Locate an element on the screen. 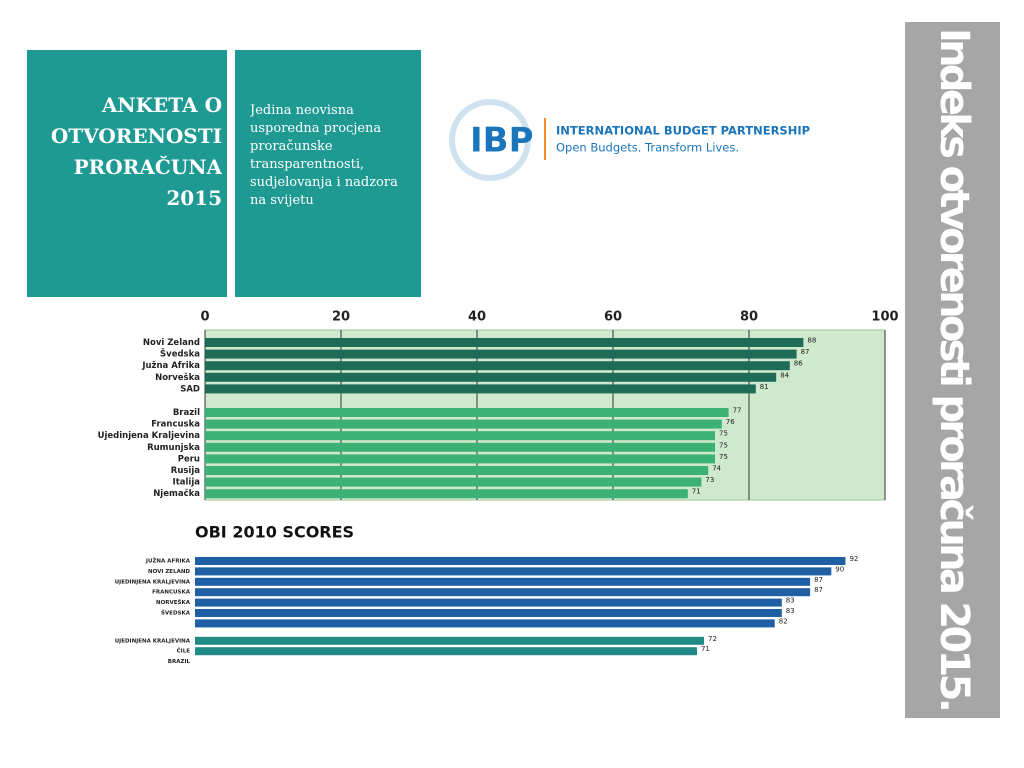 The height and width of the screenshot is (768, 1024). value-label: 76 is located at coordinates (730, 422).